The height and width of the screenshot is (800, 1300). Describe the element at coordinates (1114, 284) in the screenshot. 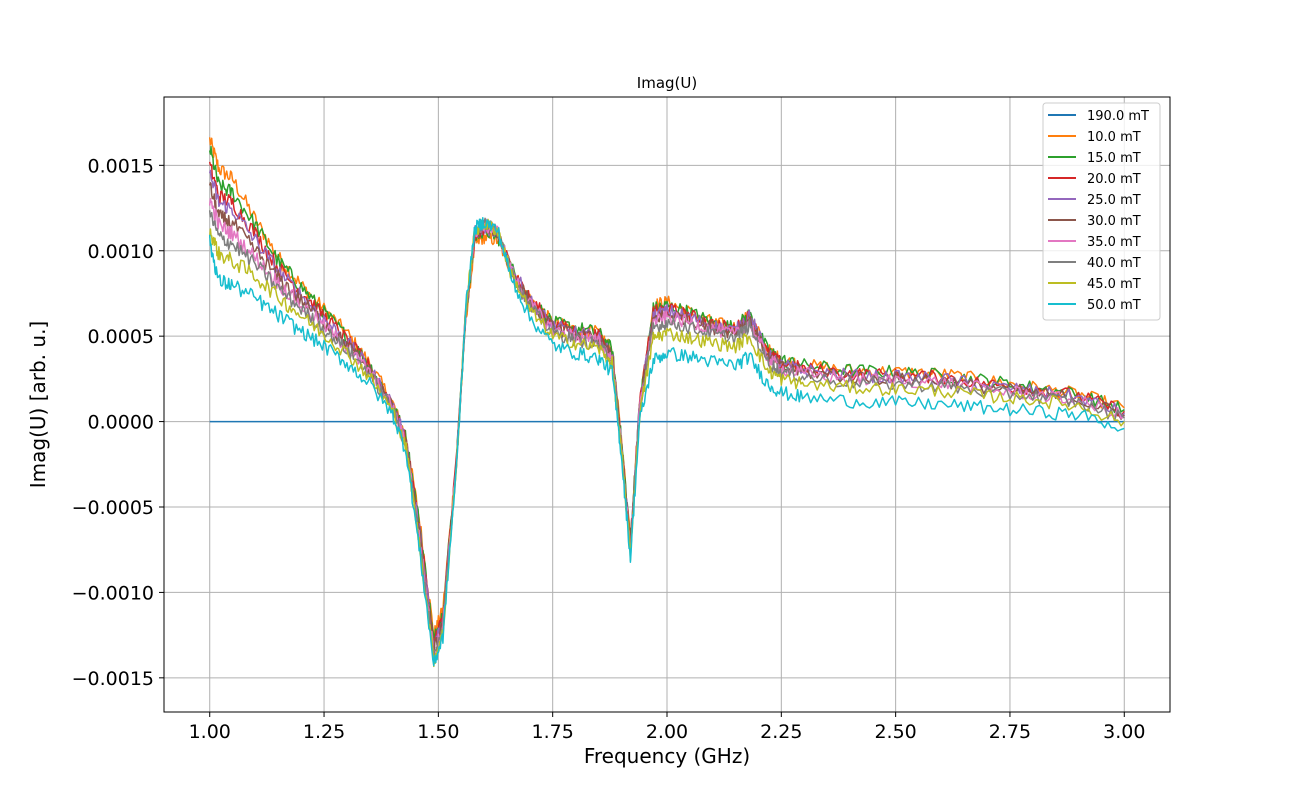

I see `legend-label: 45.0 mT` at that location.